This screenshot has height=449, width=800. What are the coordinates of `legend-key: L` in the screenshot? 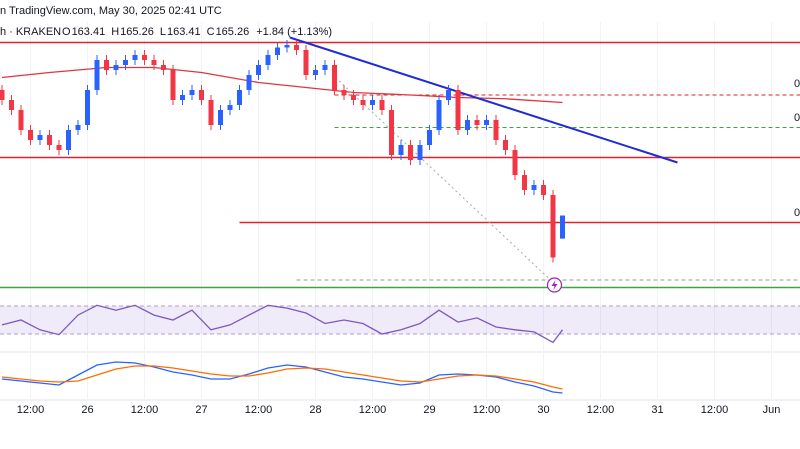 It's located at (163, 32).